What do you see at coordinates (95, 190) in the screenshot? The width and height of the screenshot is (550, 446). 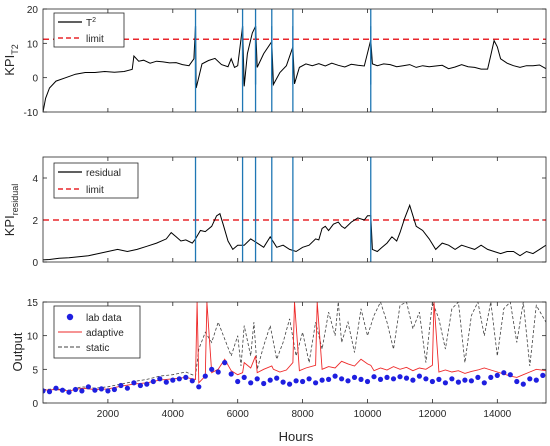 I see `residual-legend-limit: limit` at bounding box center [95, 190].